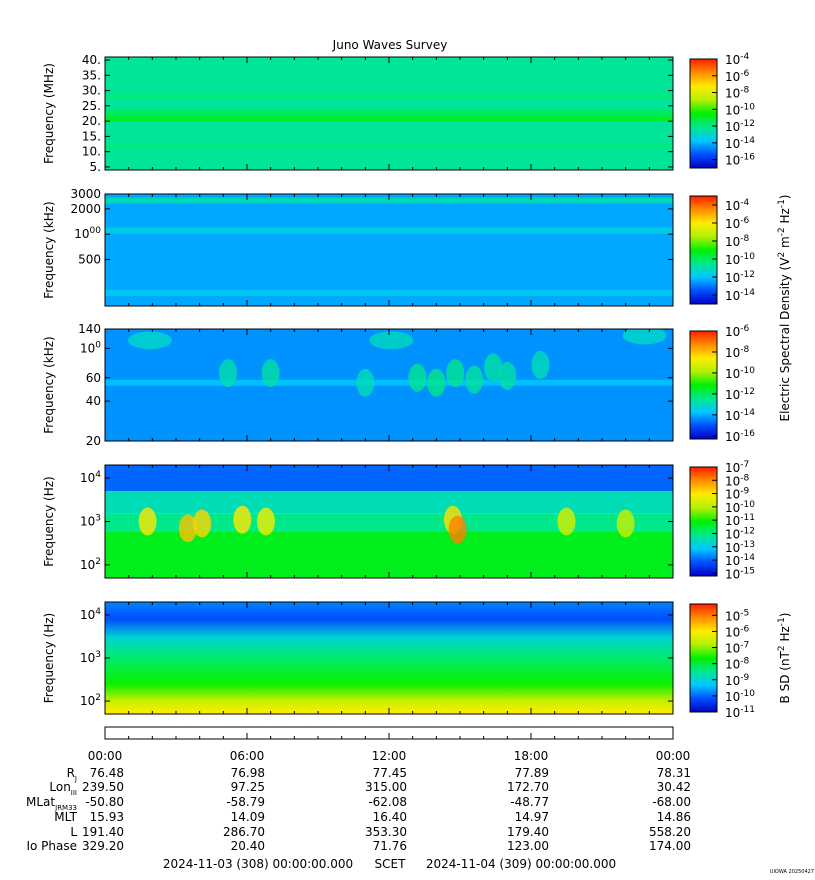 The height and width of the screenshot is (880, 815). What do you see at coordinates (387, 802) in the screenshot?
I see `ephemeris-value: -62.08` at bounding box center [387, 802].